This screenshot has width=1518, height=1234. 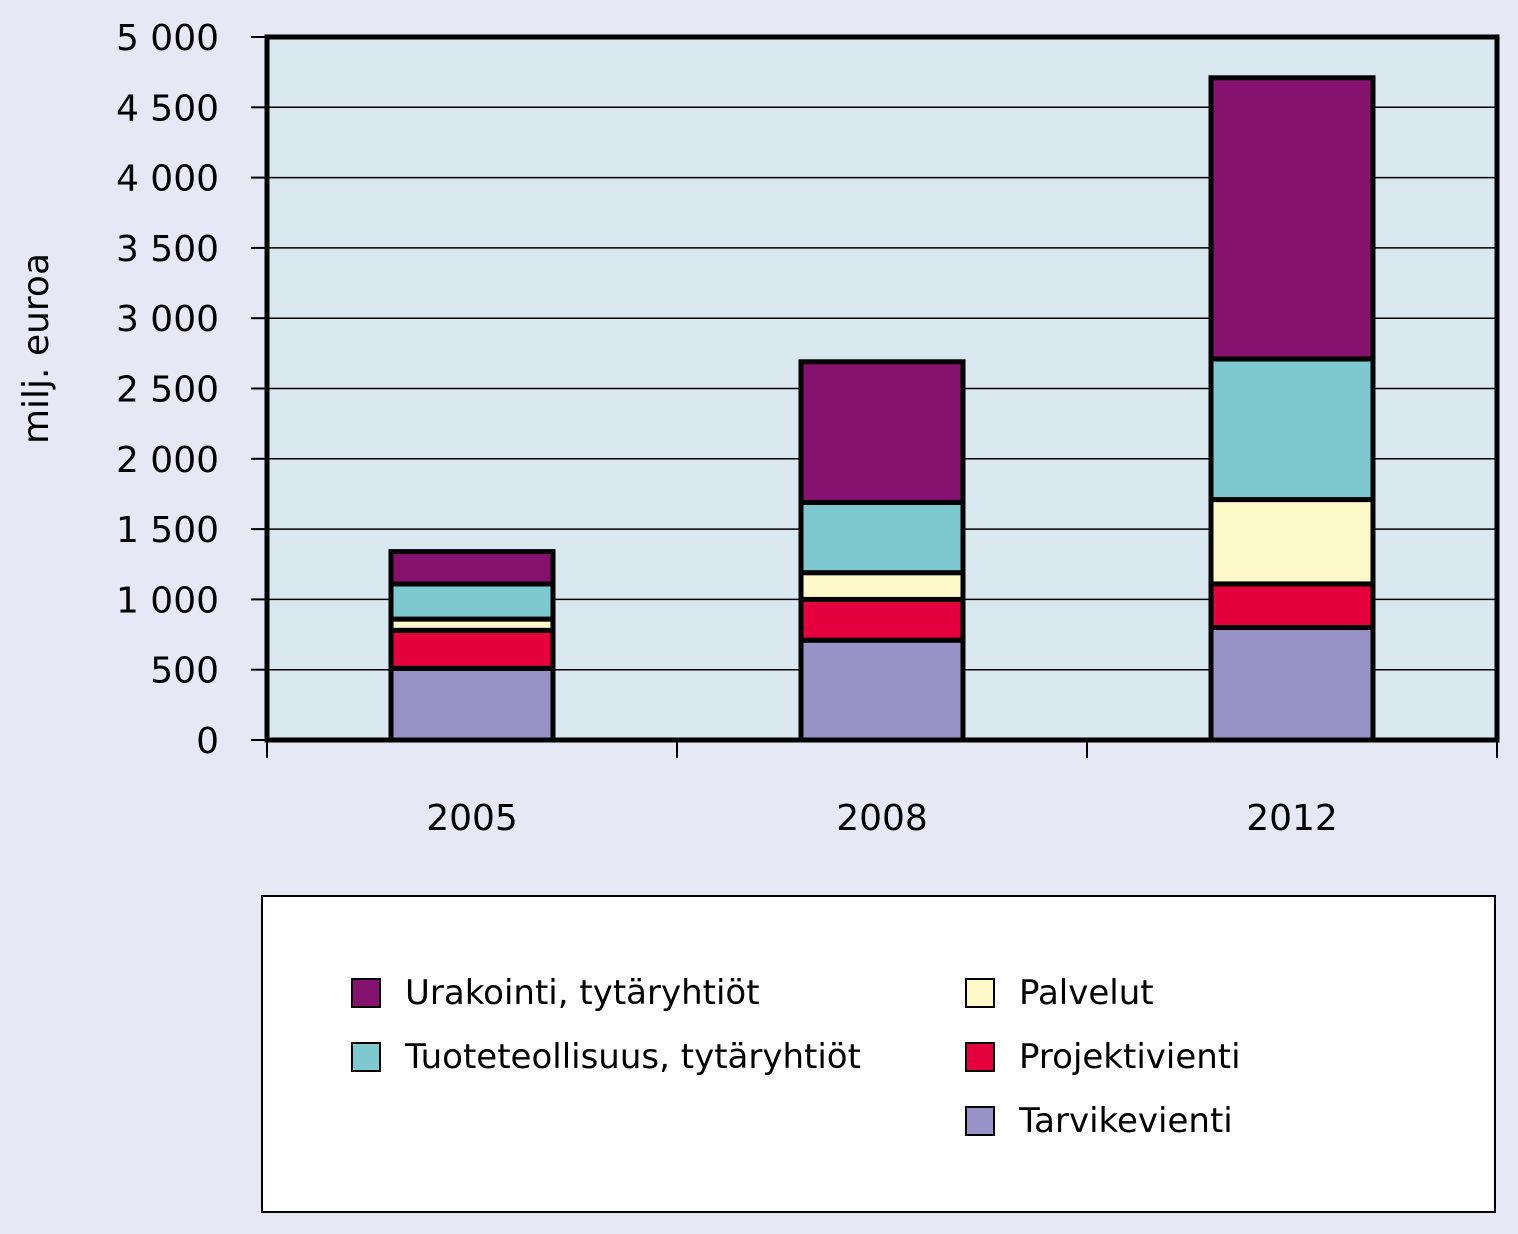 I want to click on x-tick-label: 2012, so click(x=1292, y=818).